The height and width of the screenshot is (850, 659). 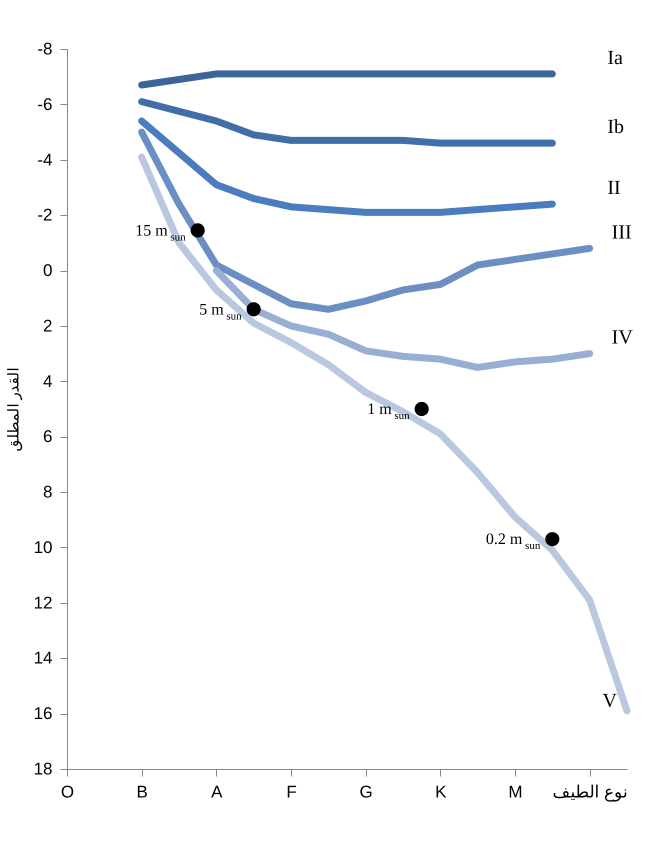 What do you see at coordinates (44, 160) in the screenshot?
I see `y-tick-label: -4` at bounding box center [44, 160].